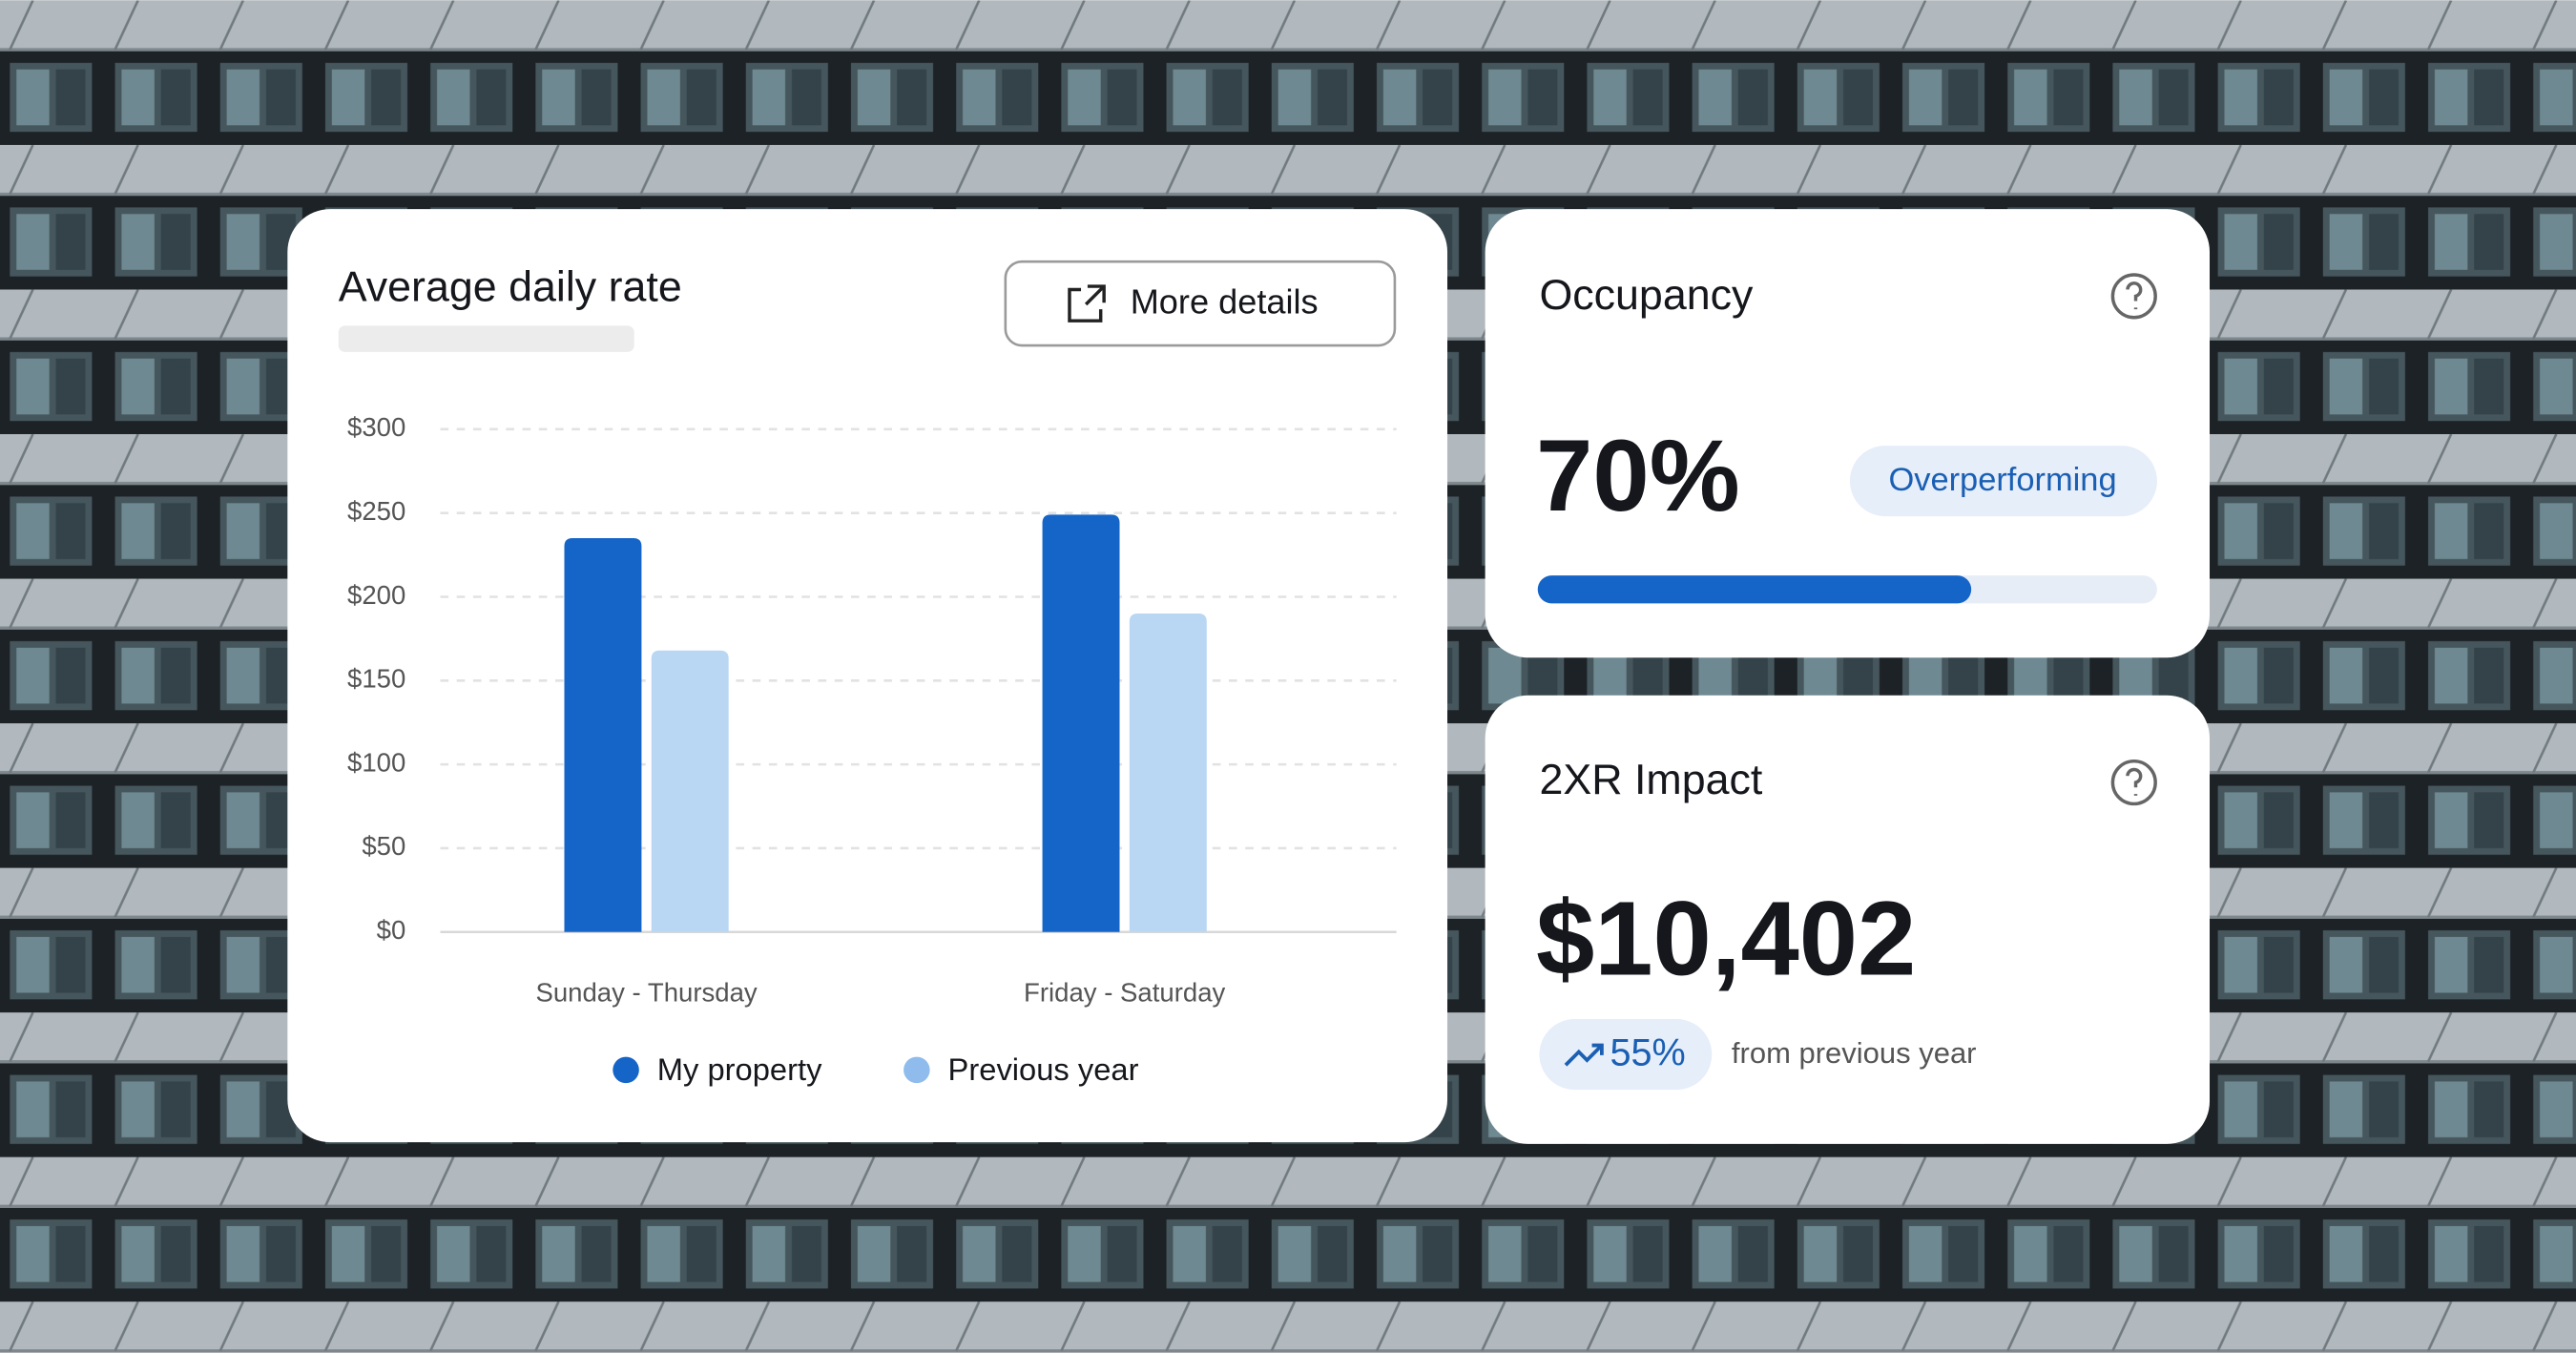 The height and width of the screenshot is (1353, 2576). I want to click on x-tick-label: Friday - Saturday, so click(1124, 992).